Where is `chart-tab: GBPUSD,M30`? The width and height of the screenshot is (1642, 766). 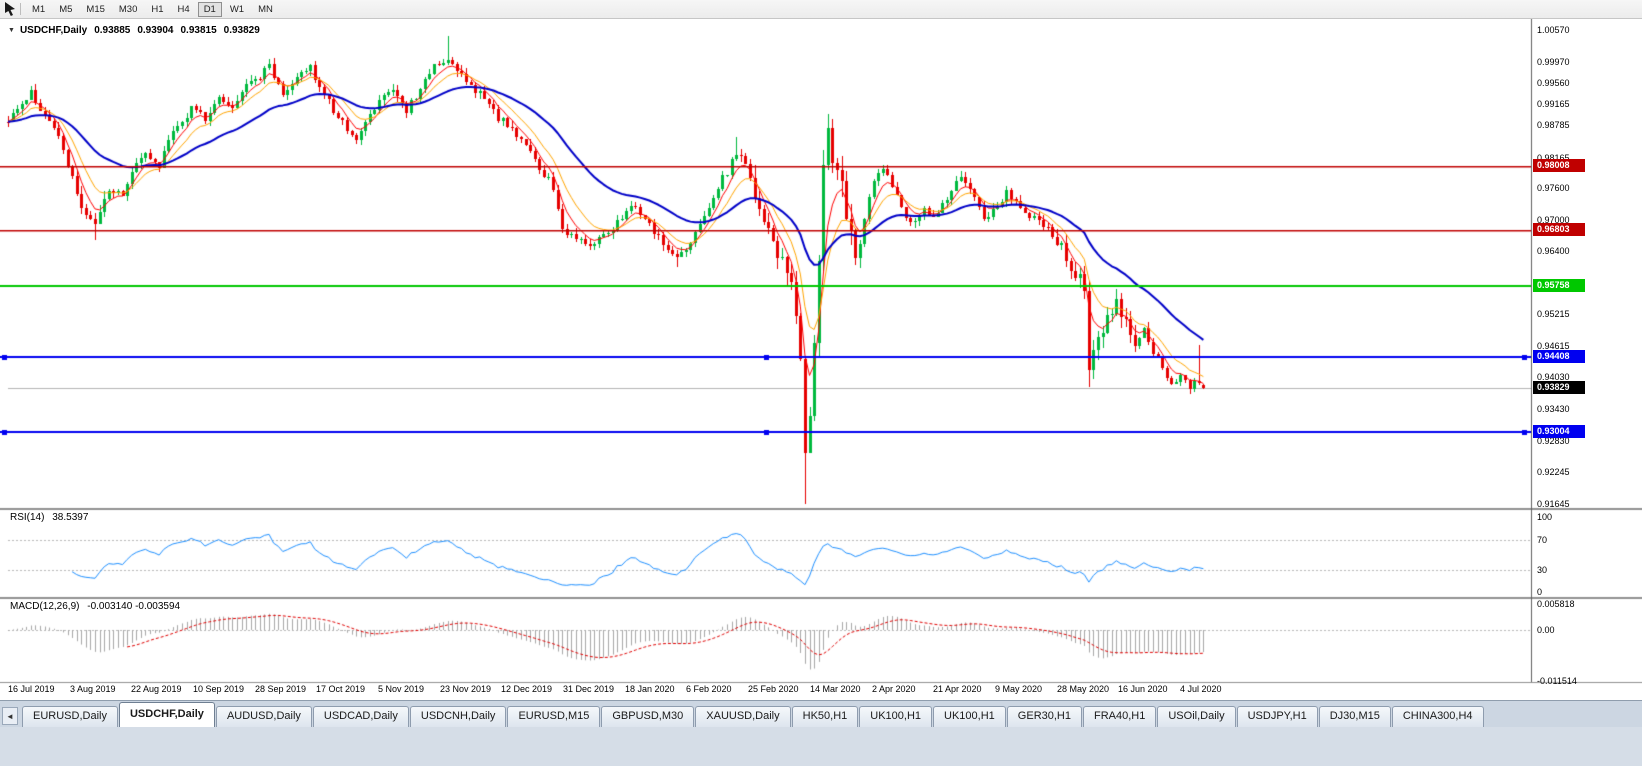 chart-tab: GBPUSD,M30 is located at coordinates (648, 716).